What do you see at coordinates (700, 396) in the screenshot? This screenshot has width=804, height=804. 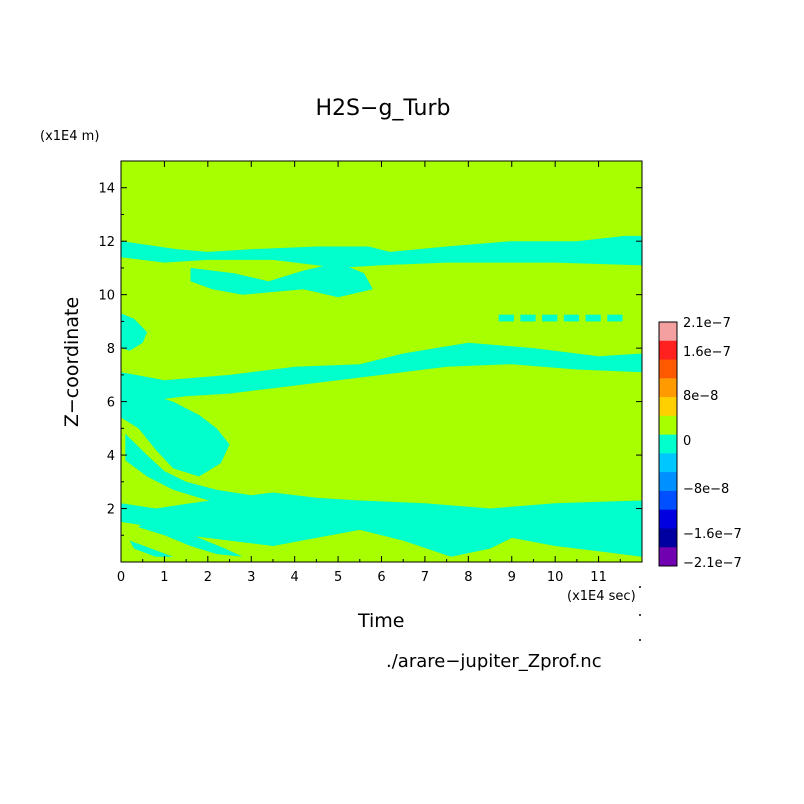 I see `colorbar-label: 8e−8` at bounding box center [700, 396].